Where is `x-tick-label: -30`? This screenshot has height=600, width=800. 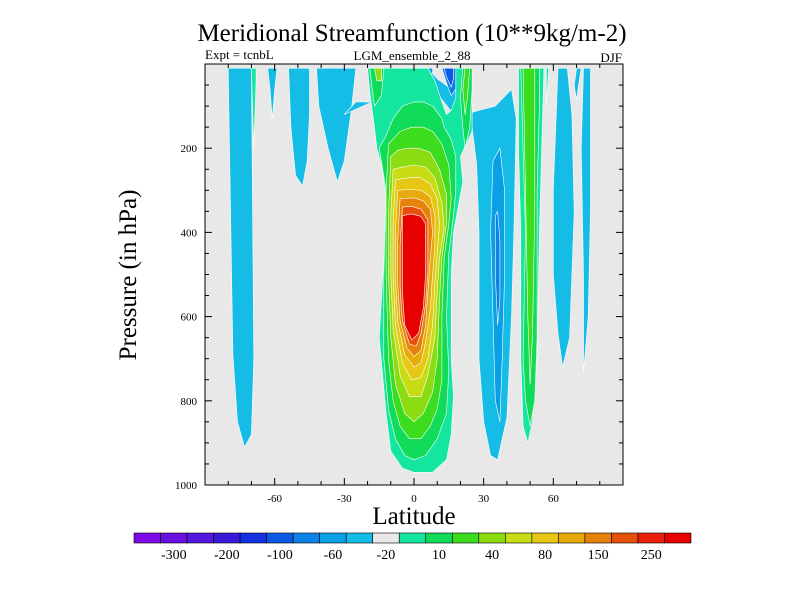
x-tick-label: -30 is located at coordinates (344, 499).